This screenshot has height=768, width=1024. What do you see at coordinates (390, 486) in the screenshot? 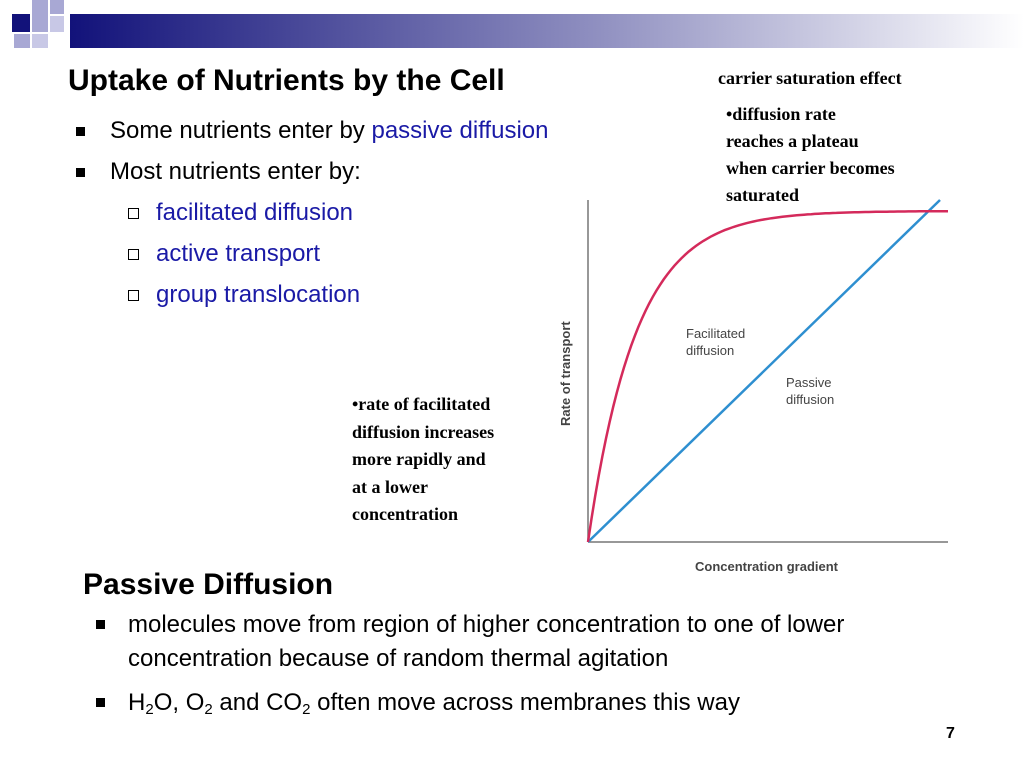
I see `note-line: at a lower` at bounding box center [390, 486].